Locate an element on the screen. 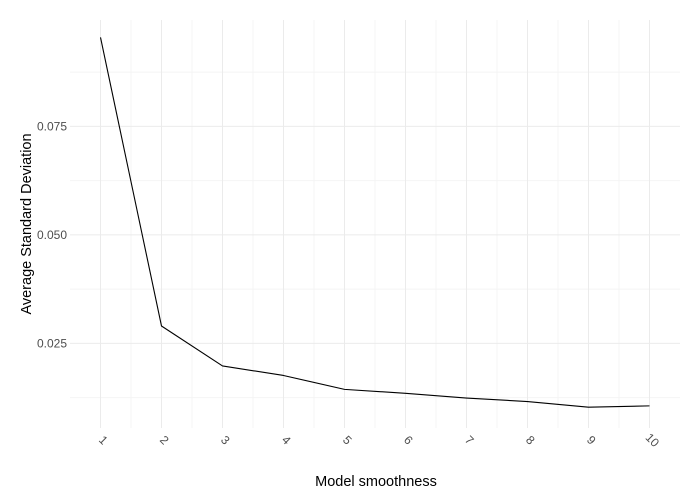 This screenshot has height=500, width=700. x-tick-label: 9 is located at coordinates (591, 440).